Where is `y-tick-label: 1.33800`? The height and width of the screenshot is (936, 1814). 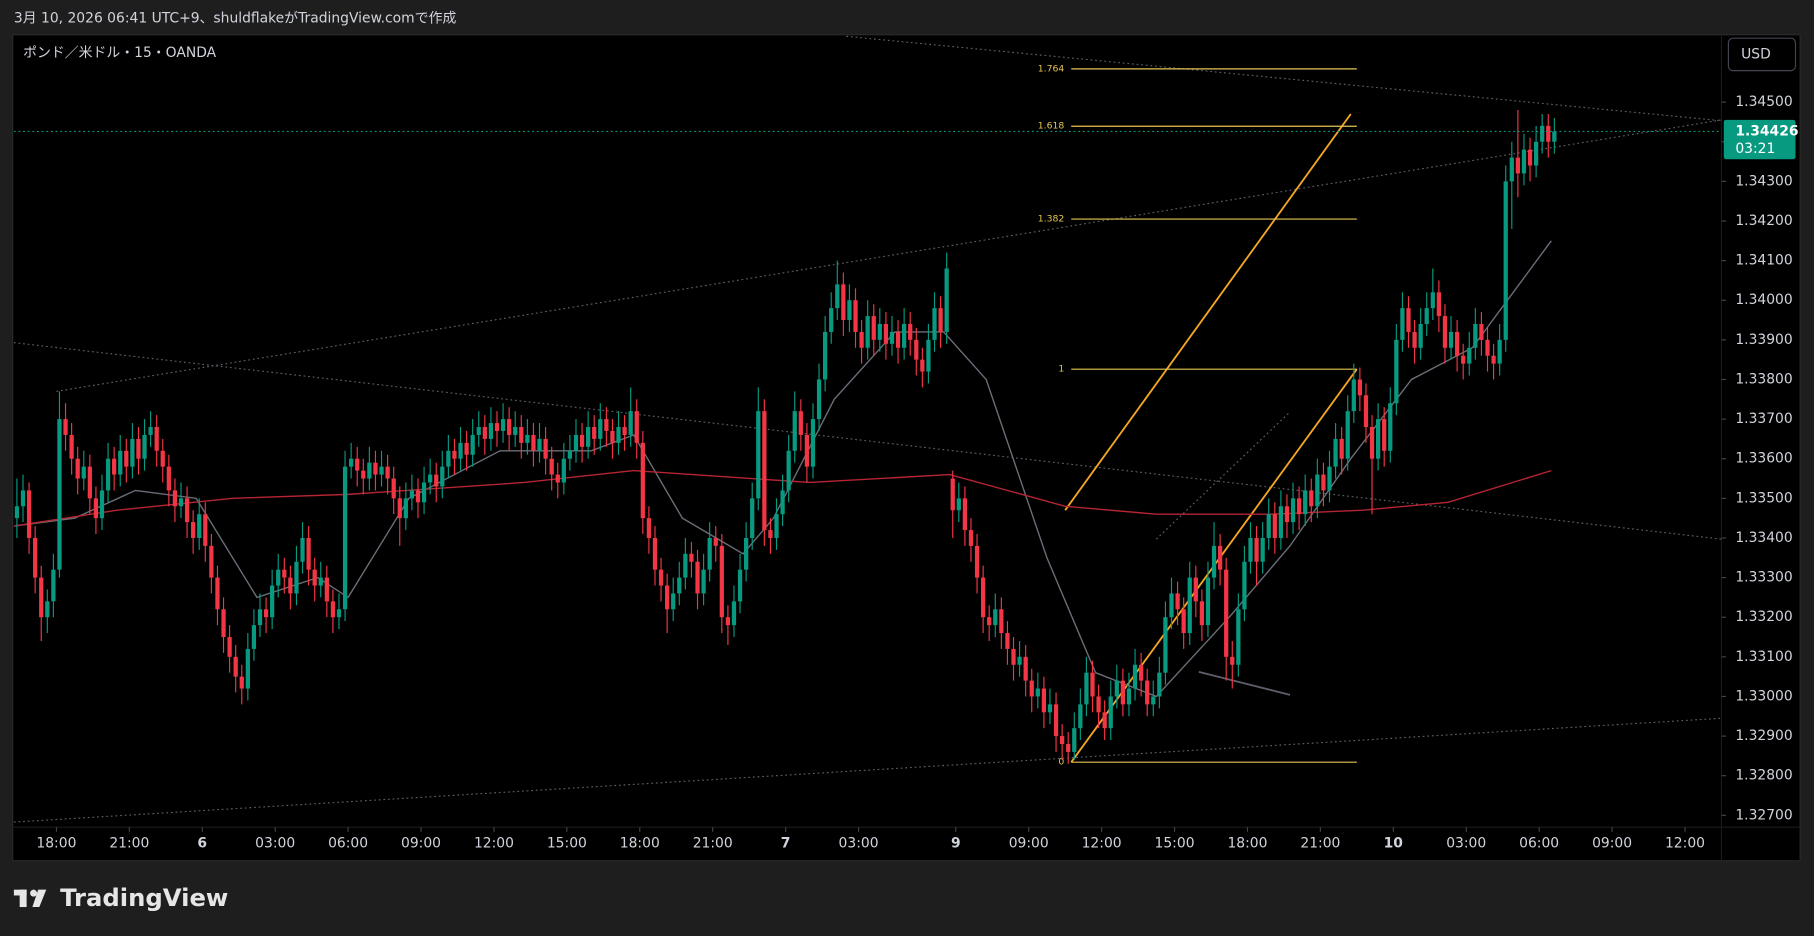
y-tick-label: 1.33800 is located at coordinates (1763, 379).